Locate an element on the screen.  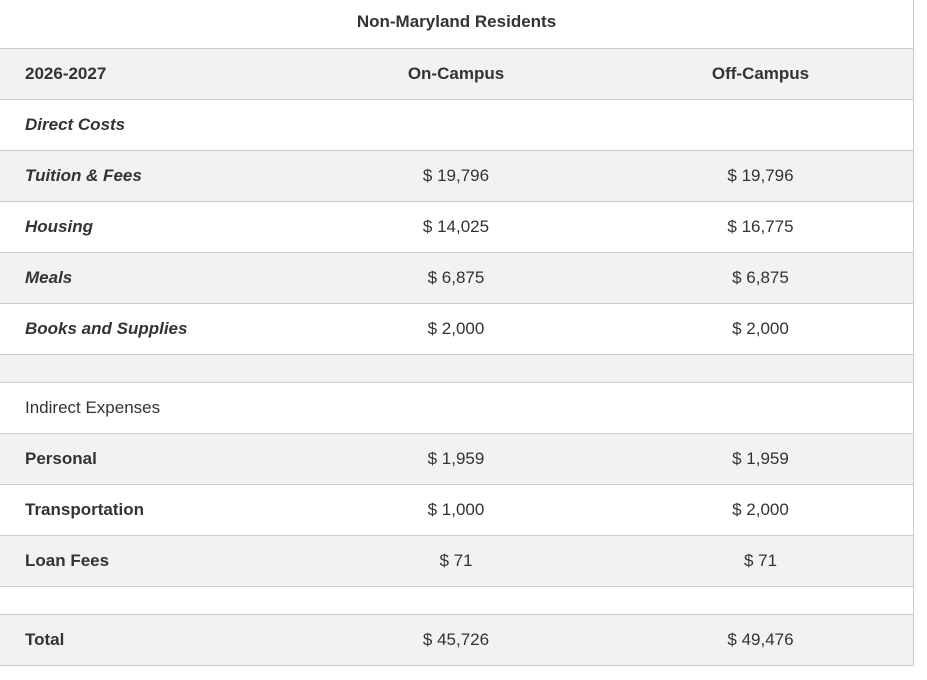
table-header-row: 2026-2027 On-Campus Off-Campus is located at coordinates (456, 73).